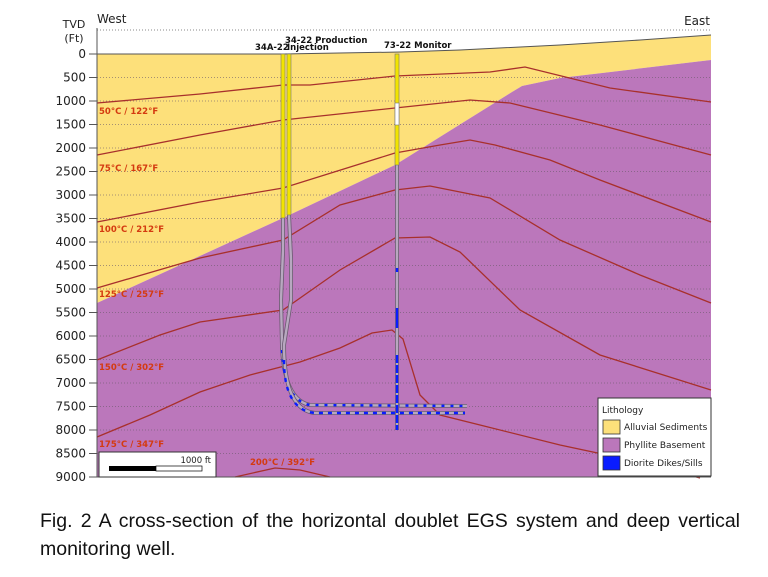 This screenshot has width=768, height=577. I want to click on isotherm-label-75: 75°C / 167°F, so click(128, 169).